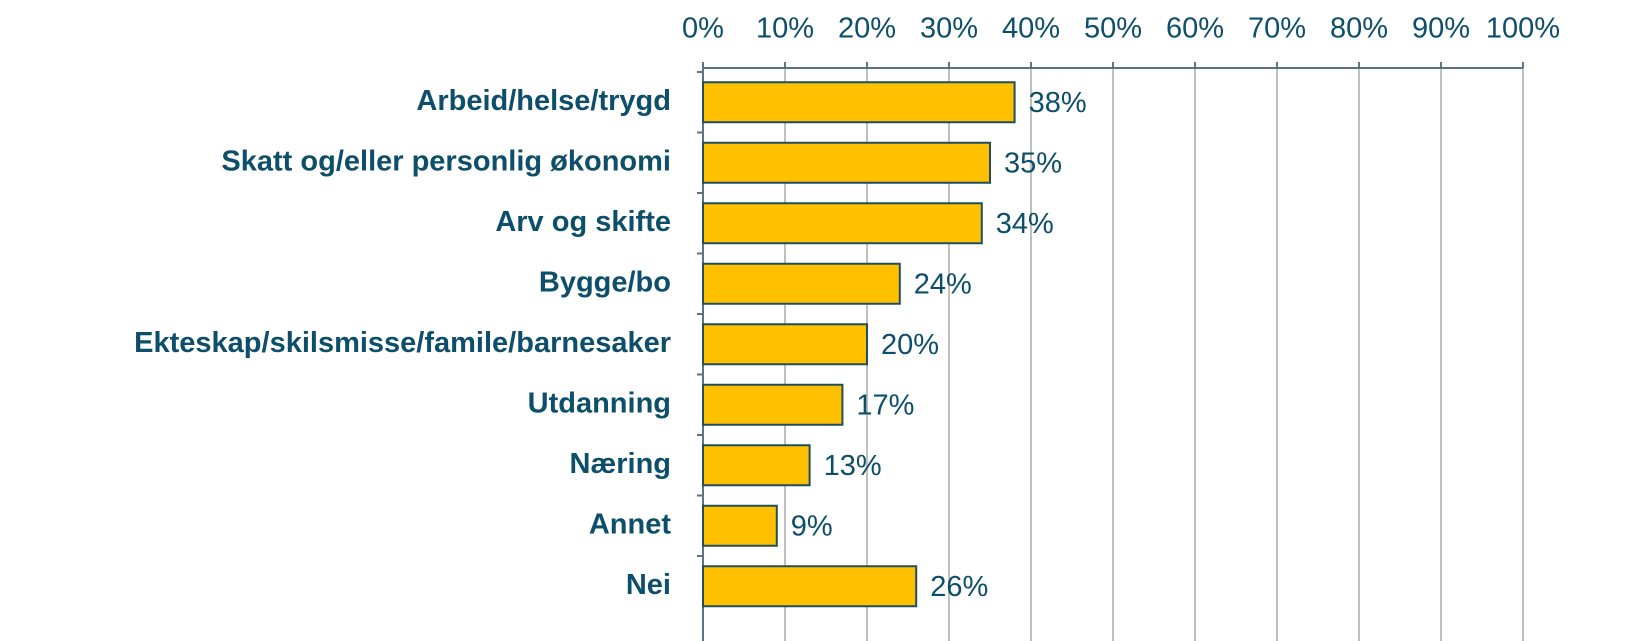  What do you see at coordinates (1113, 29) in the screenshot?
I see `x-tick-label: 50%` at bounding box center [1113, 29].